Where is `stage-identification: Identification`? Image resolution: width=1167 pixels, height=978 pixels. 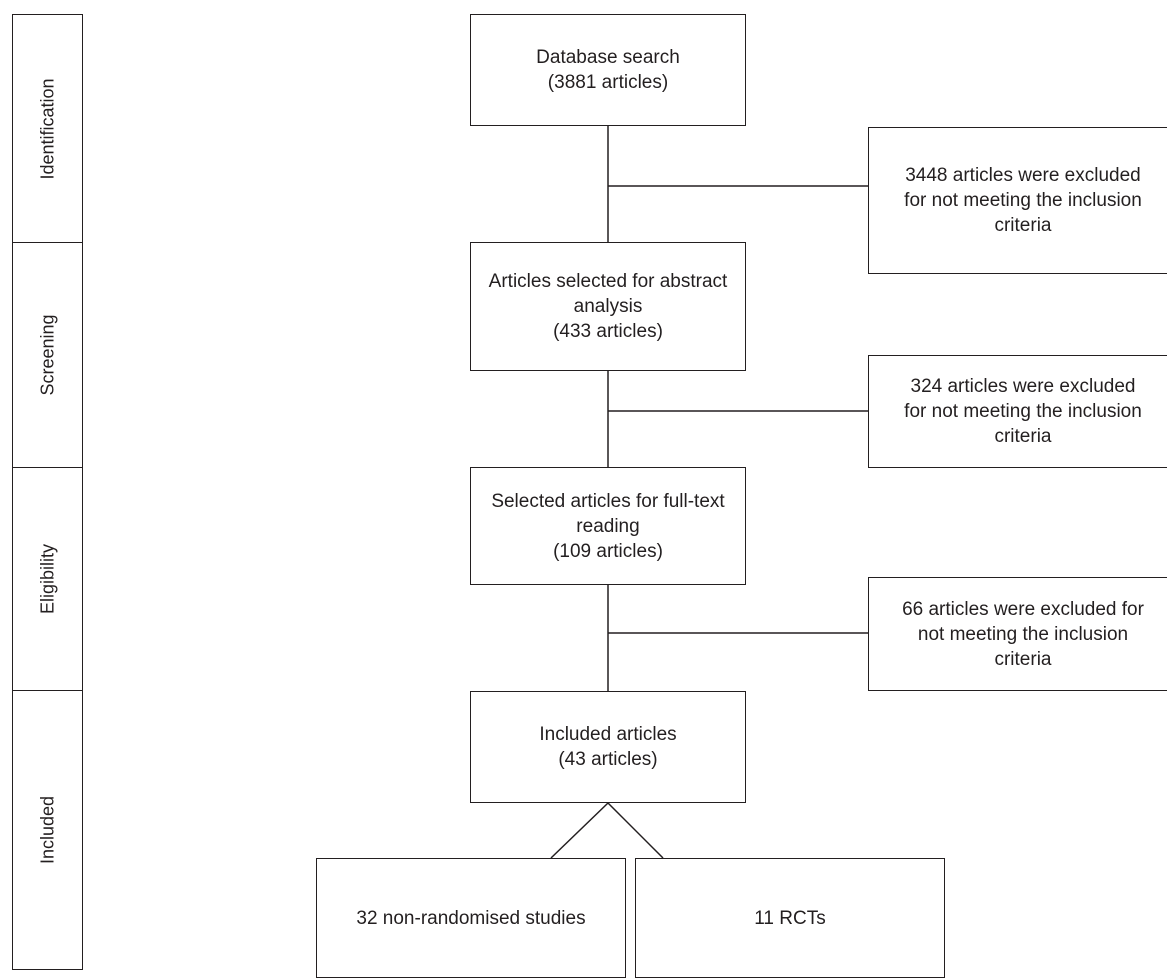
stage-identification: Identification is located at coordinates (47, 128).